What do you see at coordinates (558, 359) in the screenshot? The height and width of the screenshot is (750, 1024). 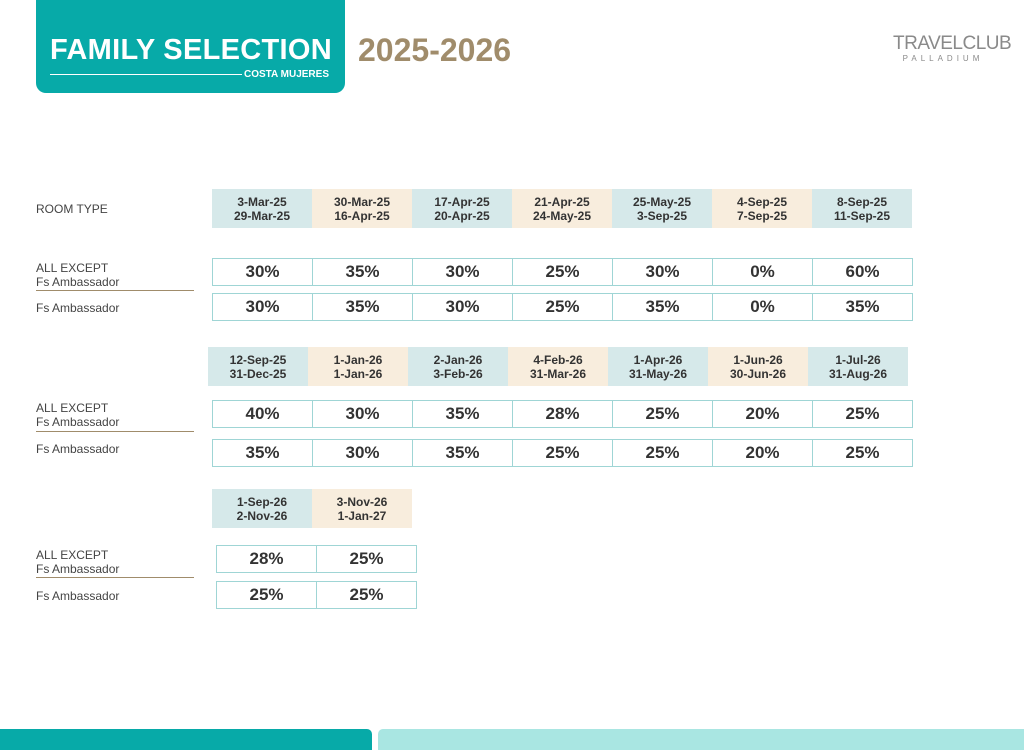 I see `period-from: 4-Feb-26` at bounding box center [558, 359].